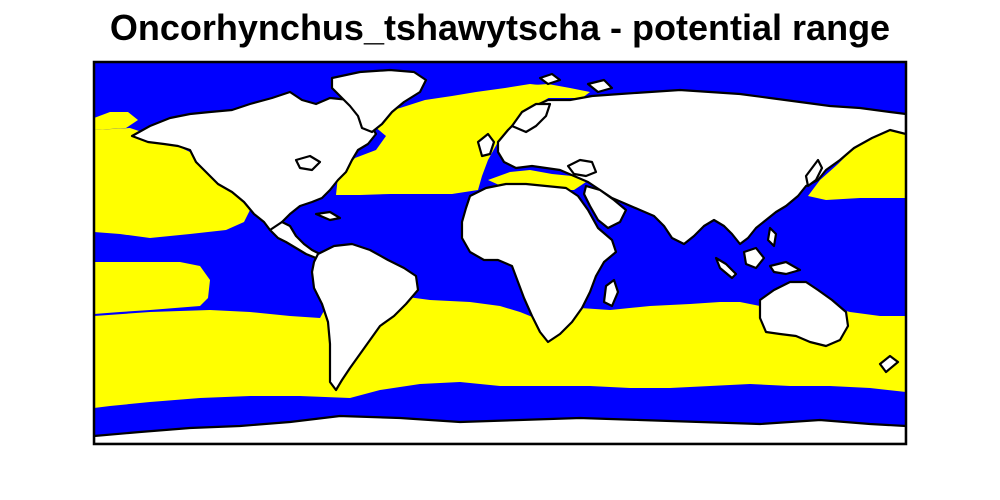  Describe the element at coordinates (152, 288) in the screenshot. I see `range-south-pacific-lobe` at that location.